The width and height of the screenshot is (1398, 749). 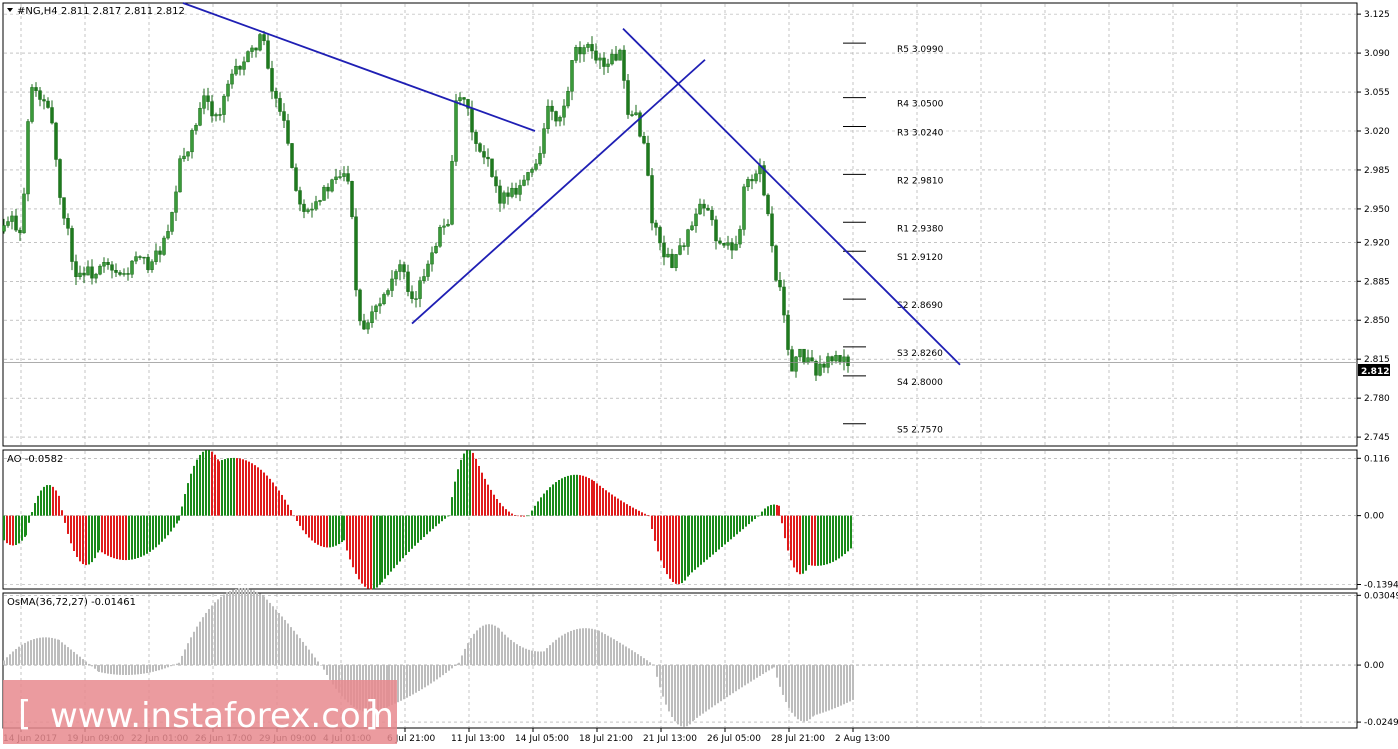 What do you see at coordinates (1377, 93) in the screenshot?
I see `main-y-tick-label: 3.055` at bounding box center [1377, 93].